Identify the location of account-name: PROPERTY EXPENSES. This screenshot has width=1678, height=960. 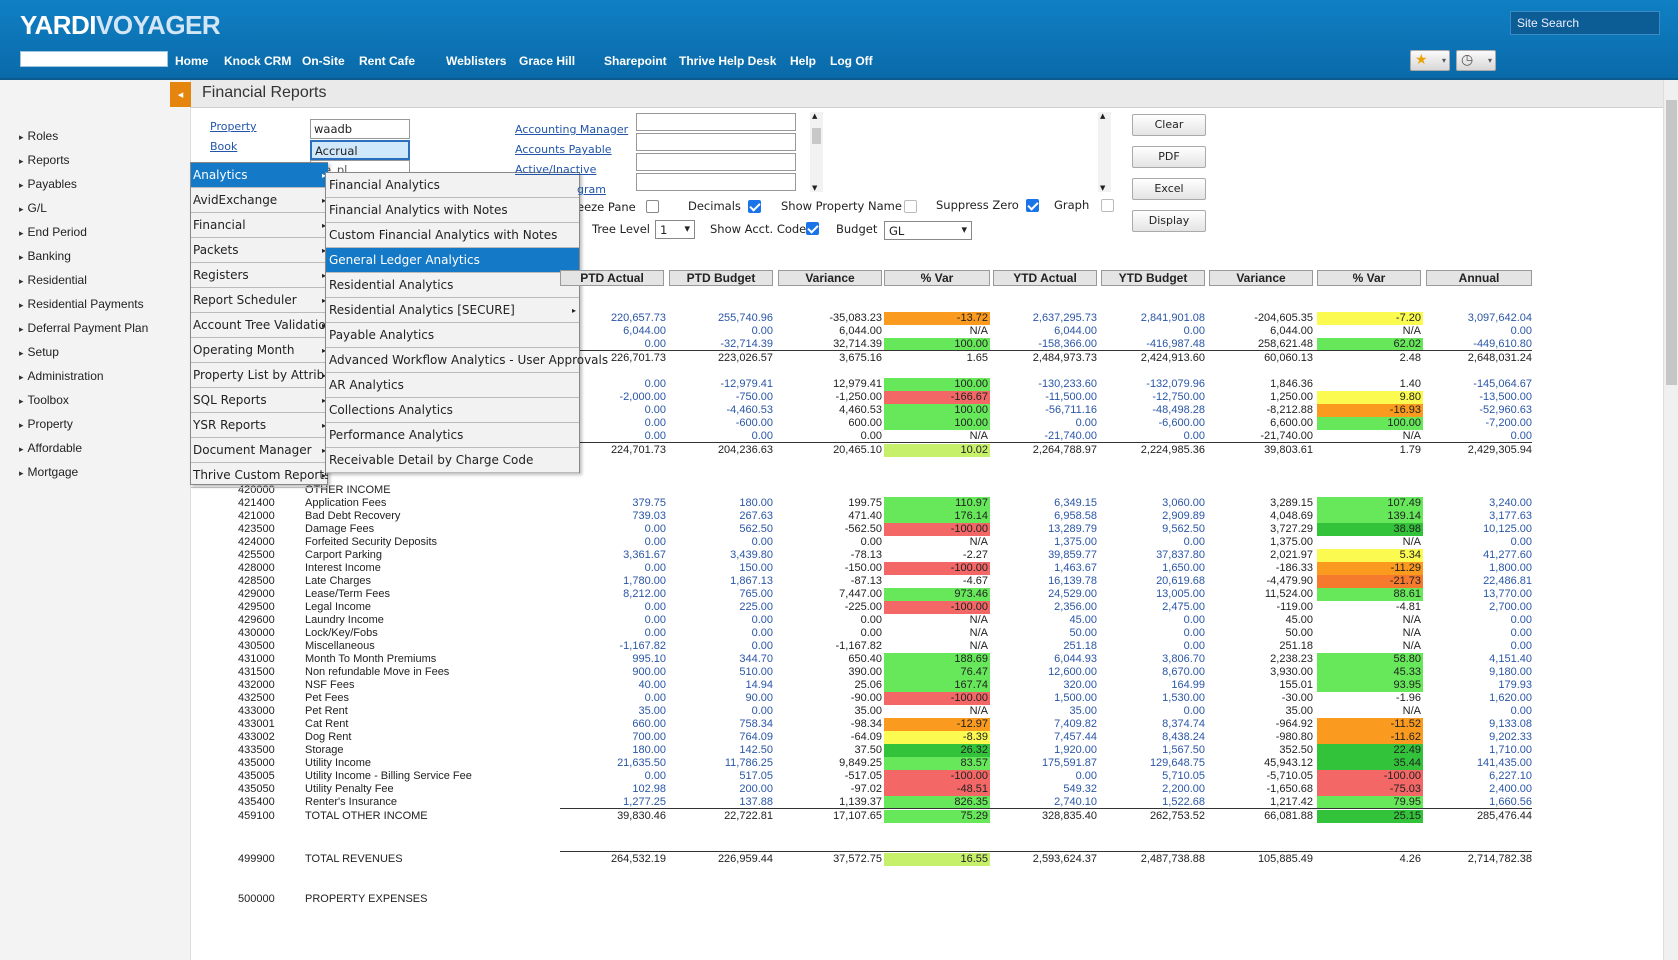
(366, 899).